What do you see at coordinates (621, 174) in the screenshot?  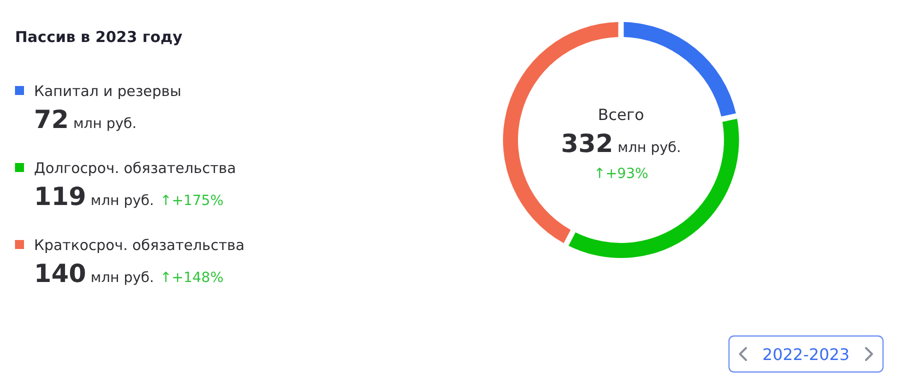 I see `text: ↑+93%` at bounding box center [621, 174].